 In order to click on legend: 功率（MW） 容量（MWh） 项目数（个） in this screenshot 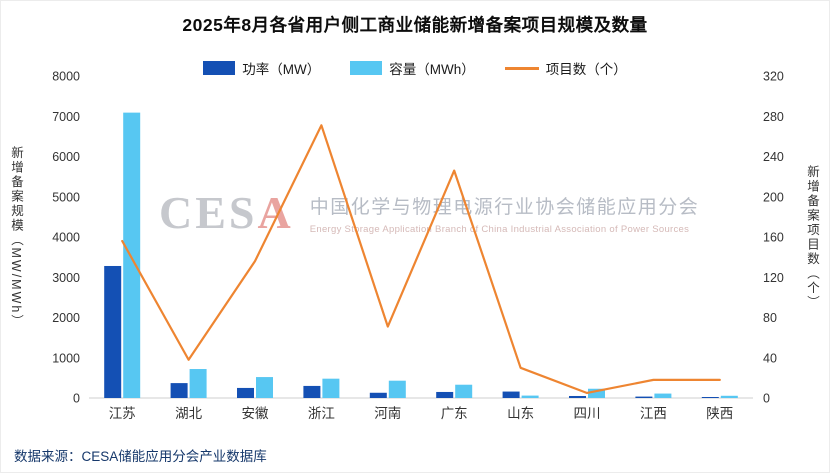, I will do `click(415, 68)`.